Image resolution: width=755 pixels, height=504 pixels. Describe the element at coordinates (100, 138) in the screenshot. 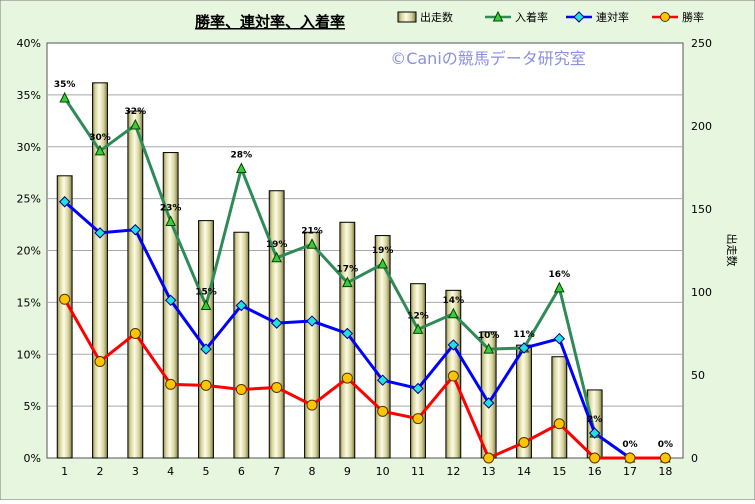

I see `data-label: 30%` at that location.